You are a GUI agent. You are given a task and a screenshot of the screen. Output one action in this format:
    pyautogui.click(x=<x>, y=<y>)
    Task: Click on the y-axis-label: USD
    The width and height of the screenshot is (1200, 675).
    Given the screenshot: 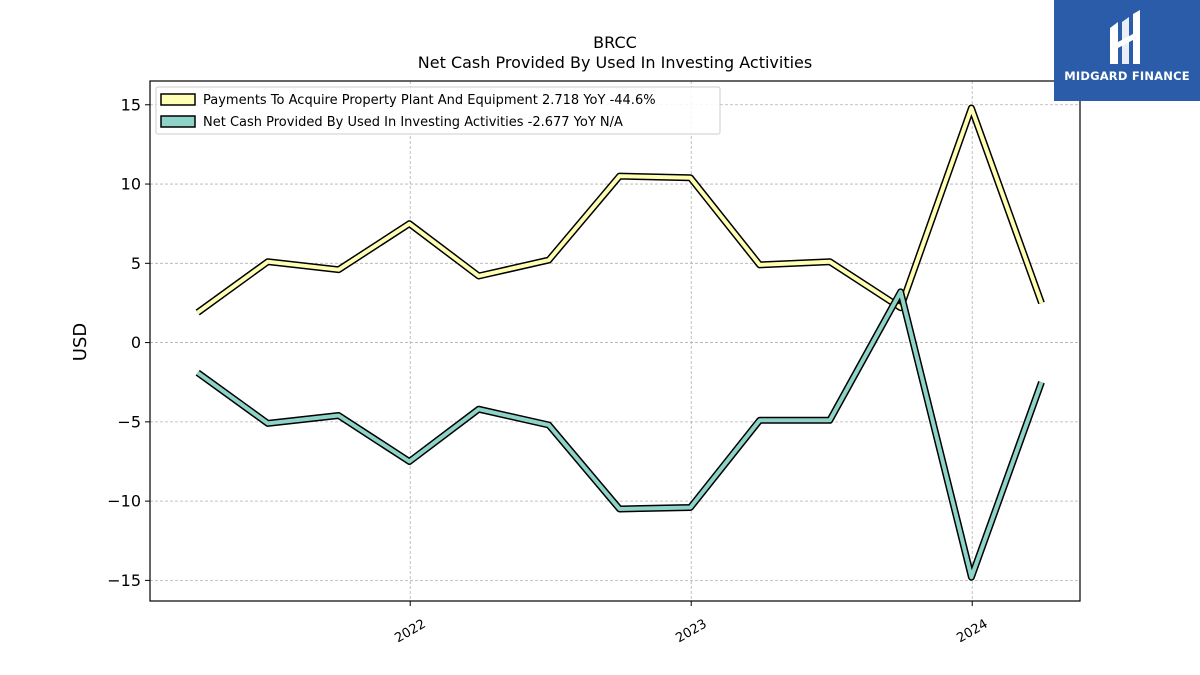 What is the action you would take?
    pyautogui.click(x=80, y=342)
    